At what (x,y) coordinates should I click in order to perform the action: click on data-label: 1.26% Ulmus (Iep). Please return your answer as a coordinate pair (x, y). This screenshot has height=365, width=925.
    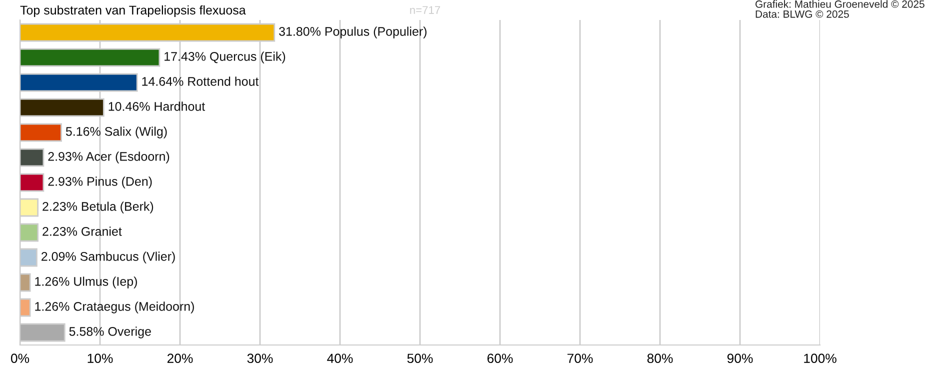
    Looking at the image, I should click on (86, 282).